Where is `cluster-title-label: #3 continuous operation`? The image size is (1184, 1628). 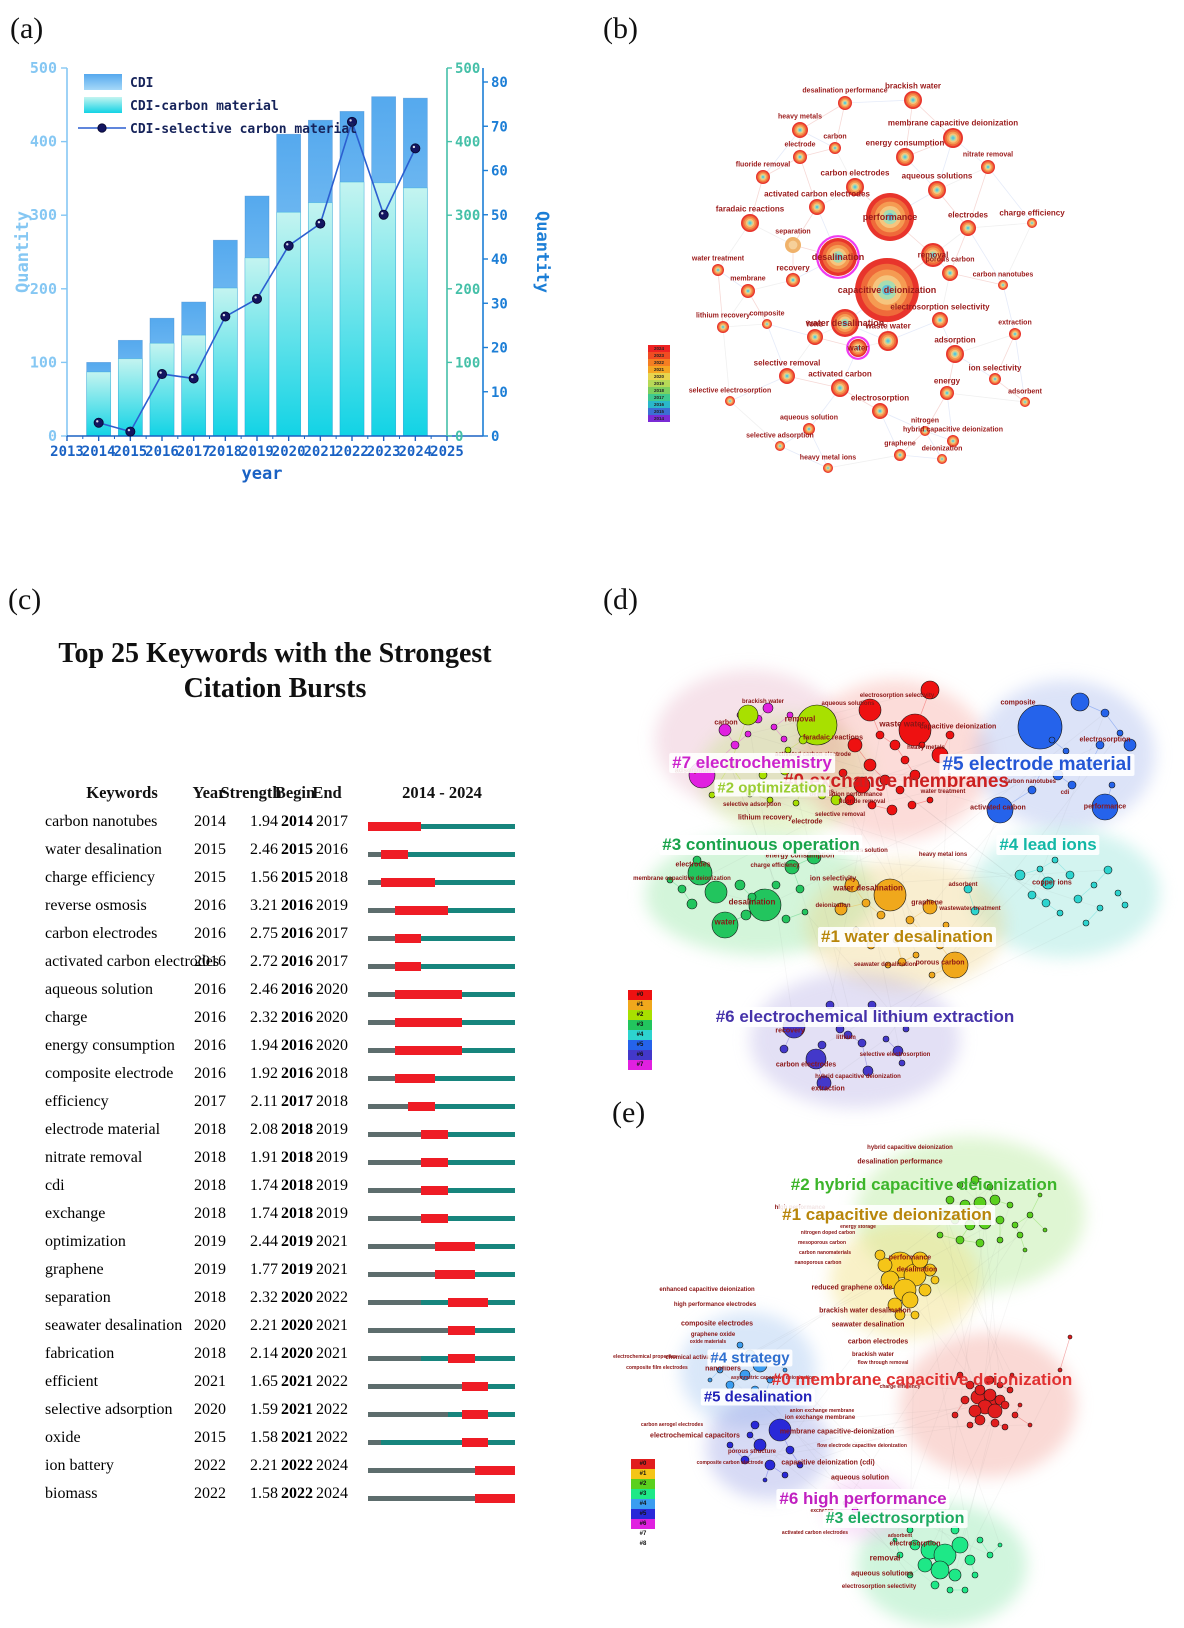
cluster-title-label: #3 continuous operation is located at coordinates (761, 845).